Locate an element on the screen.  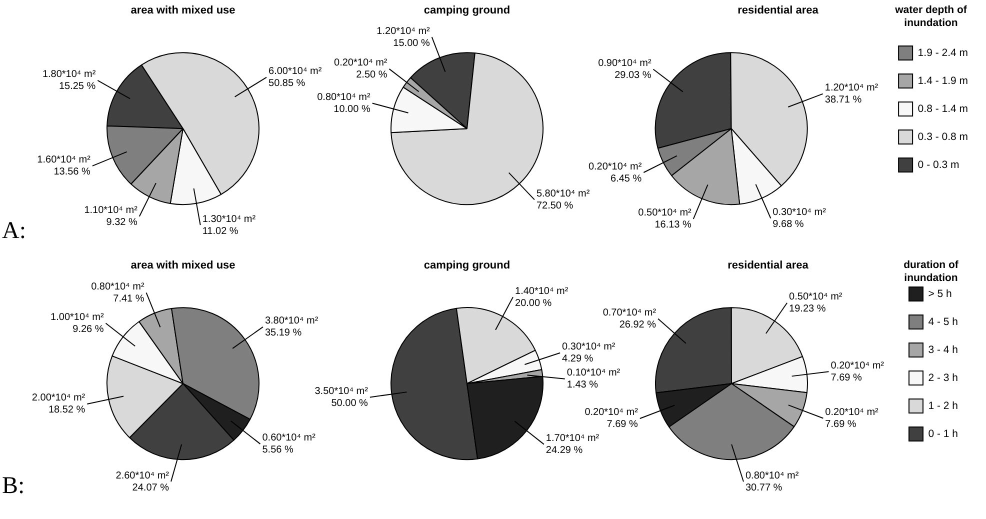
data-label: 0.30*10⁴ m² 9.68 % is located at coordinates (799, 218).